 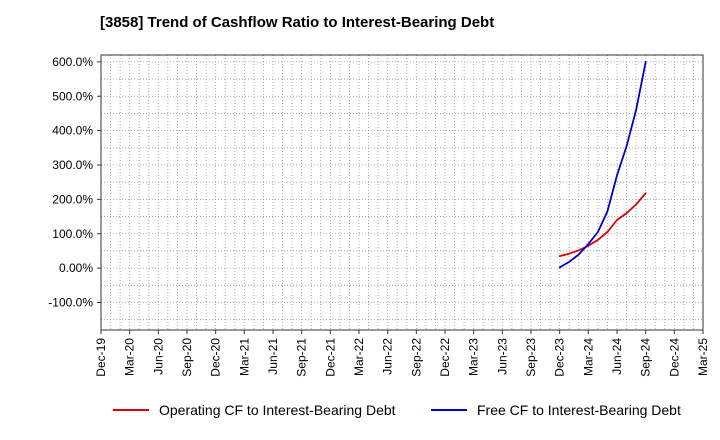 I want to click on y-tick-label: 300.0%, so click(x=72, y=165).